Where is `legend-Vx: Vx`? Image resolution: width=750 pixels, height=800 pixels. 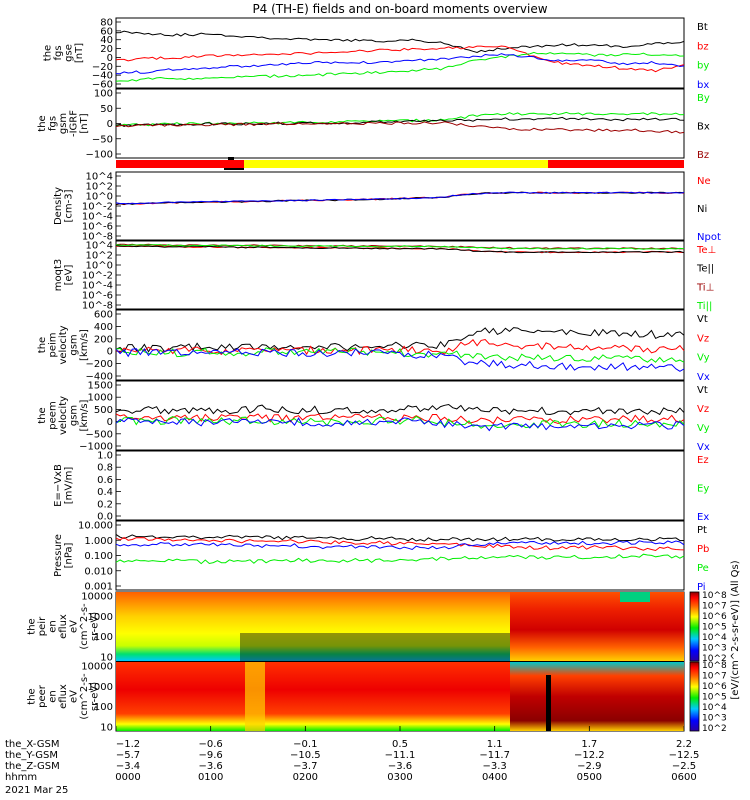 legend-Vx: Vx is located at coordinates (703, 447).